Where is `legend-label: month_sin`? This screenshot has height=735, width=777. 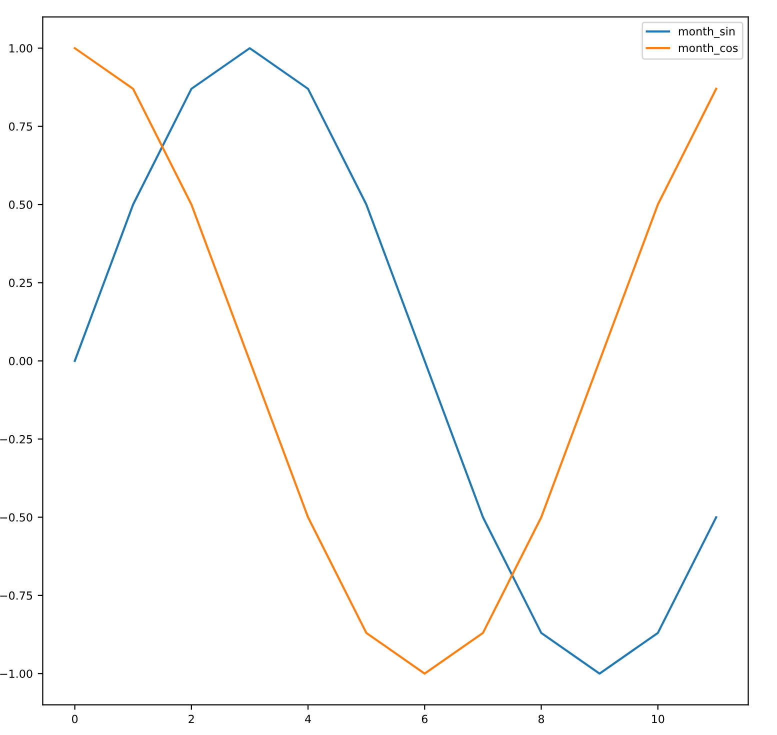 legend-label: month_sin is located at coordinates (706, 32).